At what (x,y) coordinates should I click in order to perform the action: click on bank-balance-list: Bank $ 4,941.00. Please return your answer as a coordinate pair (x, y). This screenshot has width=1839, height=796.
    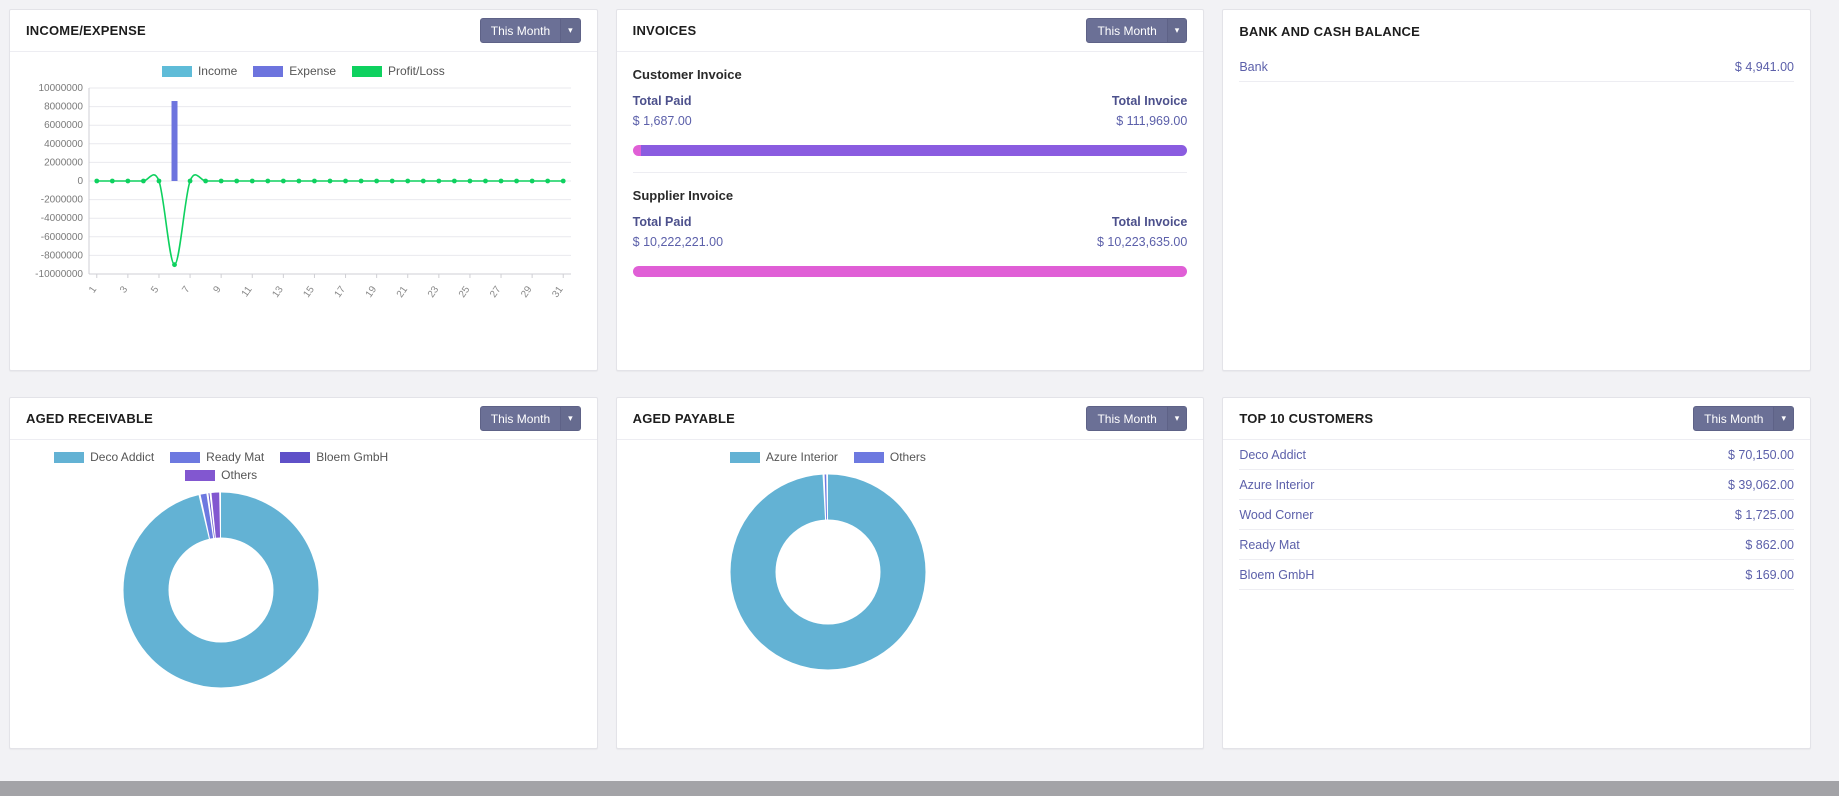
    Looking at the image, I should click on (1516, 67).